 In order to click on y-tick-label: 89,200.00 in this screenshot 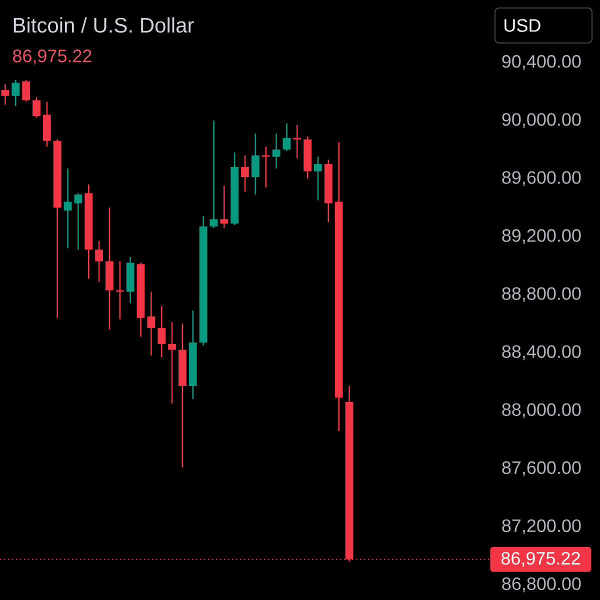, I will do `click(541, 236)`.